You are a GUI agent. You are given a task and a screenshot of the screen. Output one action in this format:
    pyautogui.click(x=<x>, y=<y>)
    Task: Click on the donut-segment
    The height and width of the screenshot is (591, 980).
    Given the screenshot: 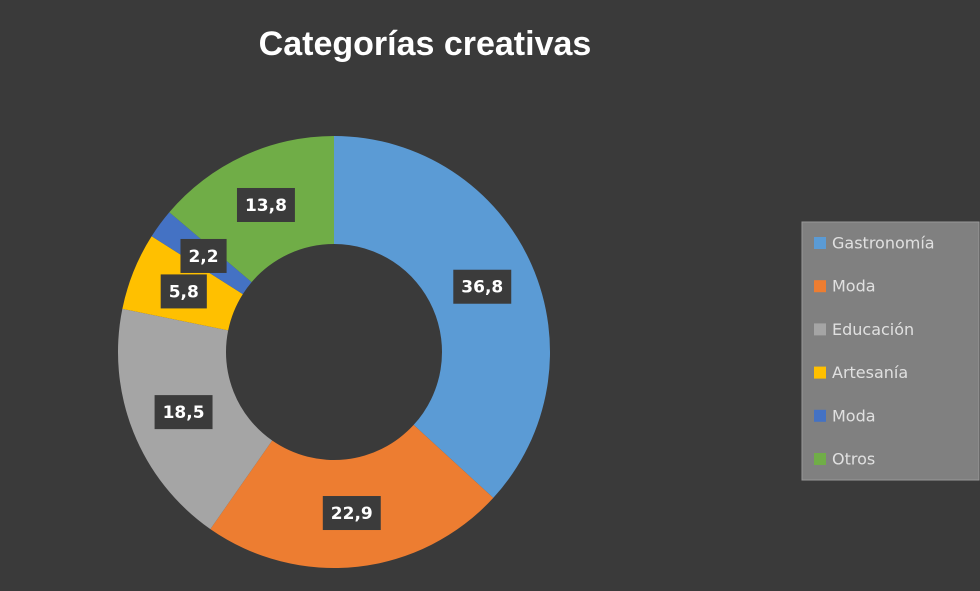 What is the action you would take?
    pyautogui.click(x=442, y=317)
    